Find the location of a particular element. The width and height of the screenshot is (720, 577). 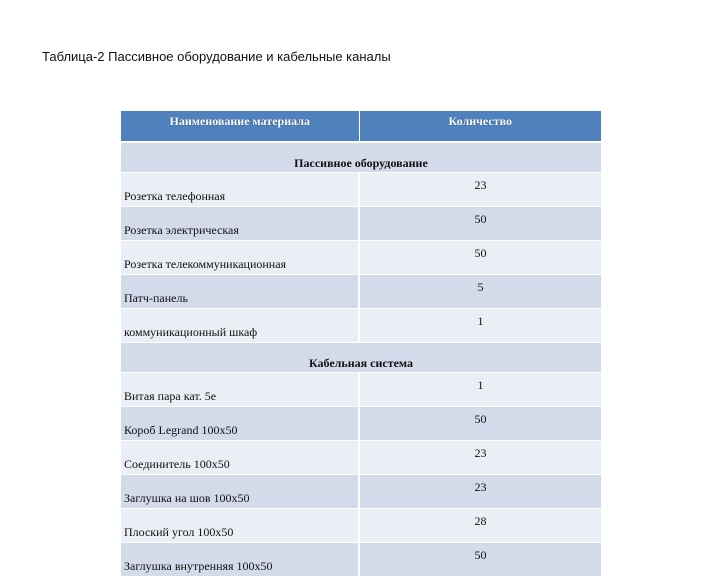

table-row: Розетка электрическая 50 is located at coordinates (361, 223).